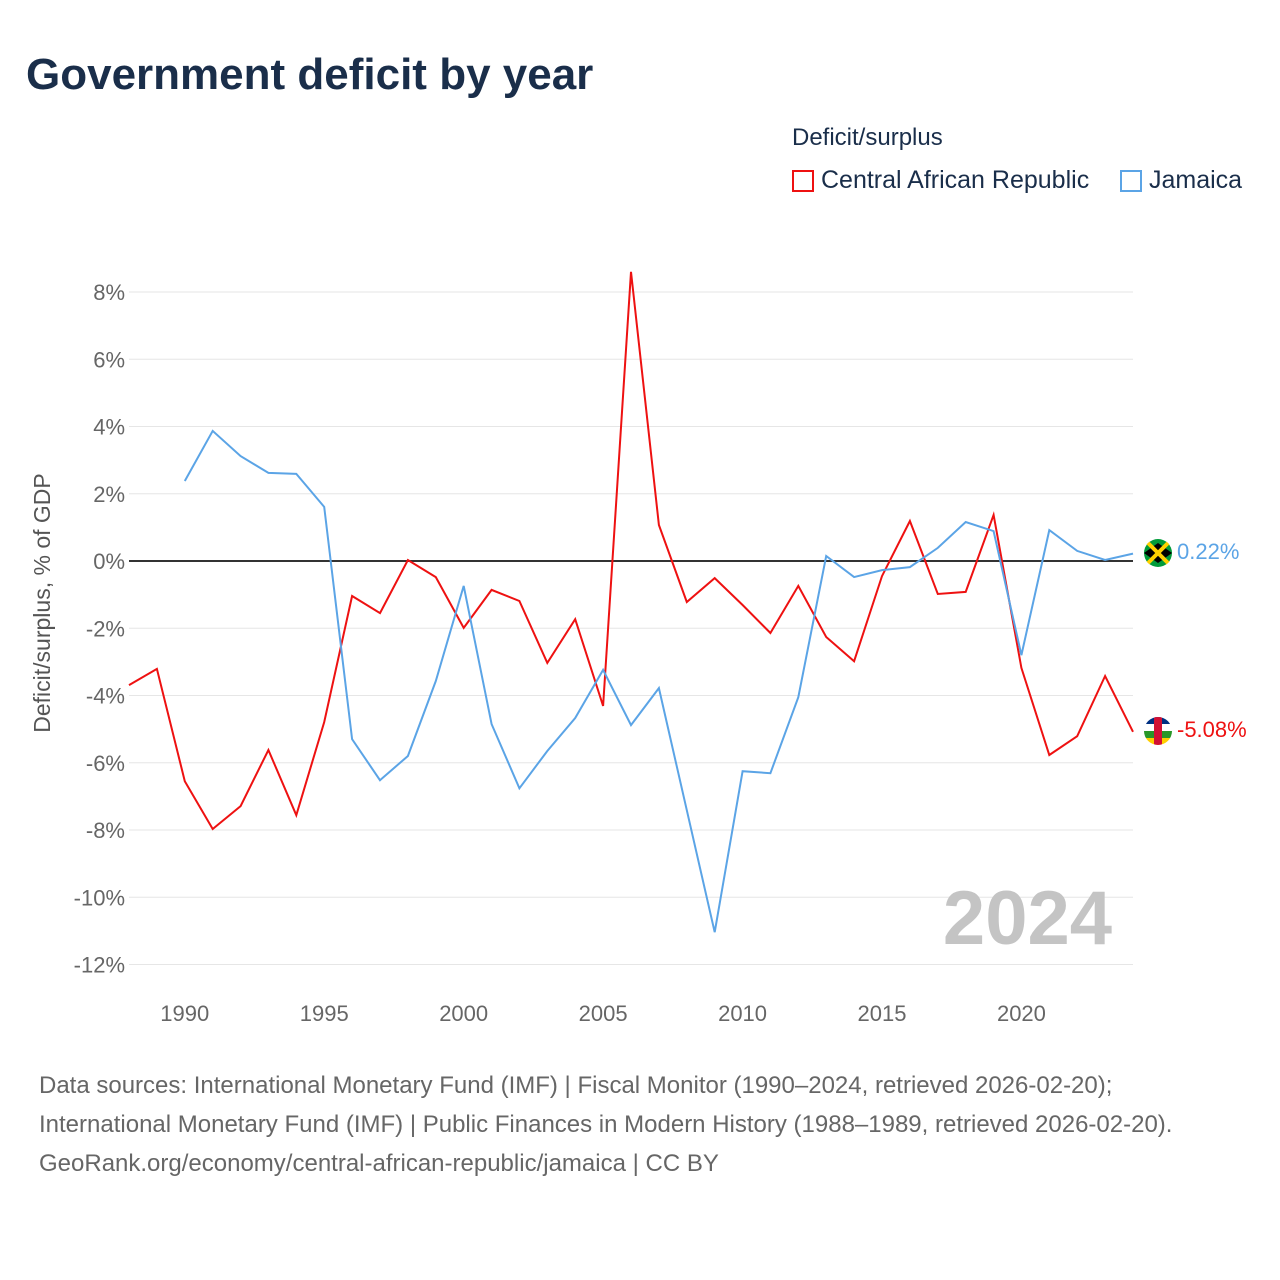 The image size is (1280, 1280). What do you see at coordinates (105, 763) in the screenshot?
I see `y-tick-label: -6%` at bounding box center [105, 763].